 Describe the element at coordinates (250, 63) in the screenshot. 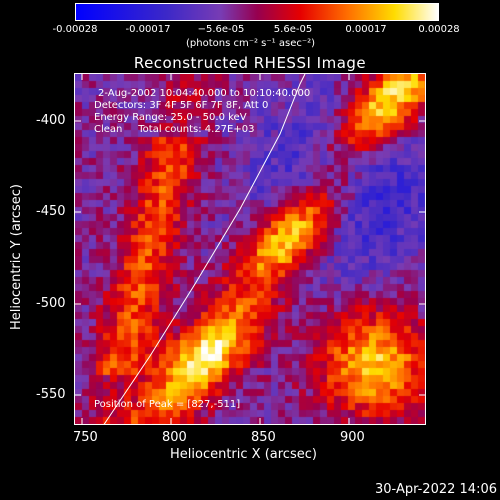

I see `plot-title: Reconstructed RHESSI Image` at that location.